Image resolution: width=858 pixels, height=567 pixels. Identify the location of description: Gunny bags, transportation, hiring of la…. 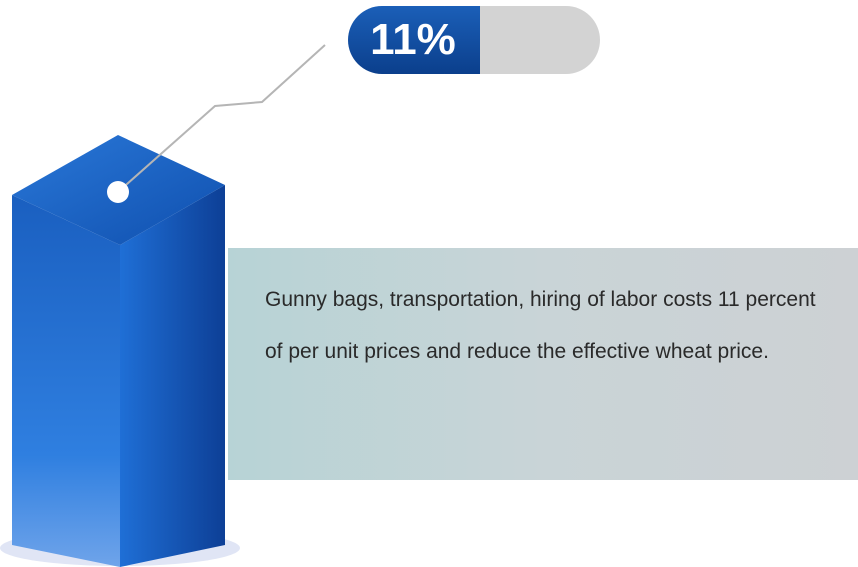
(540, 325).